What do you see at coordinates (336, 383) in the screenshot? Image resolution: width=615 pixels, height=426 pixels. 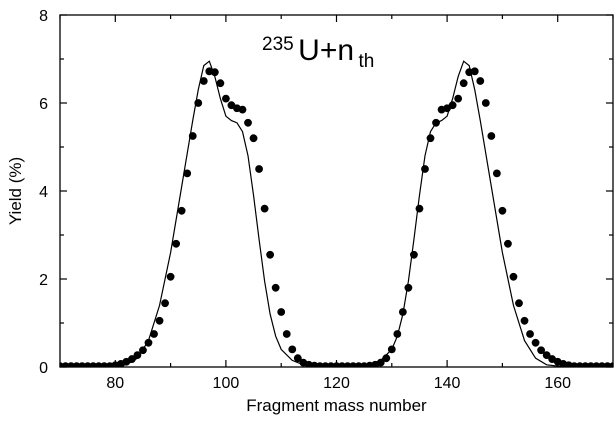 I see `x-tick-label: 120` at bounding box center [336, 383].